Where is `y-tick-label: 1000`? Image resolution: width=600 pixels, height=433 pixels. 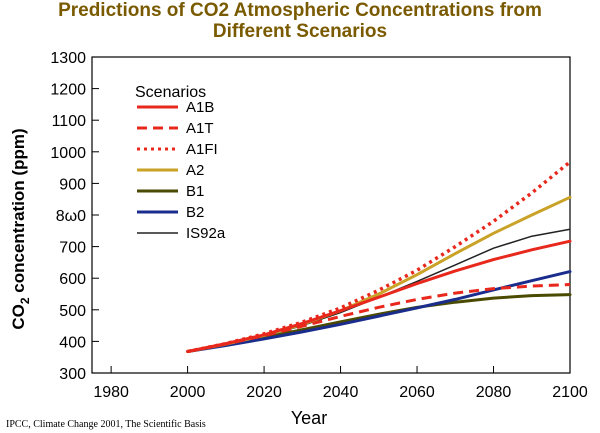 y-tick-label: 1000 is located at coordinates (68, 153).